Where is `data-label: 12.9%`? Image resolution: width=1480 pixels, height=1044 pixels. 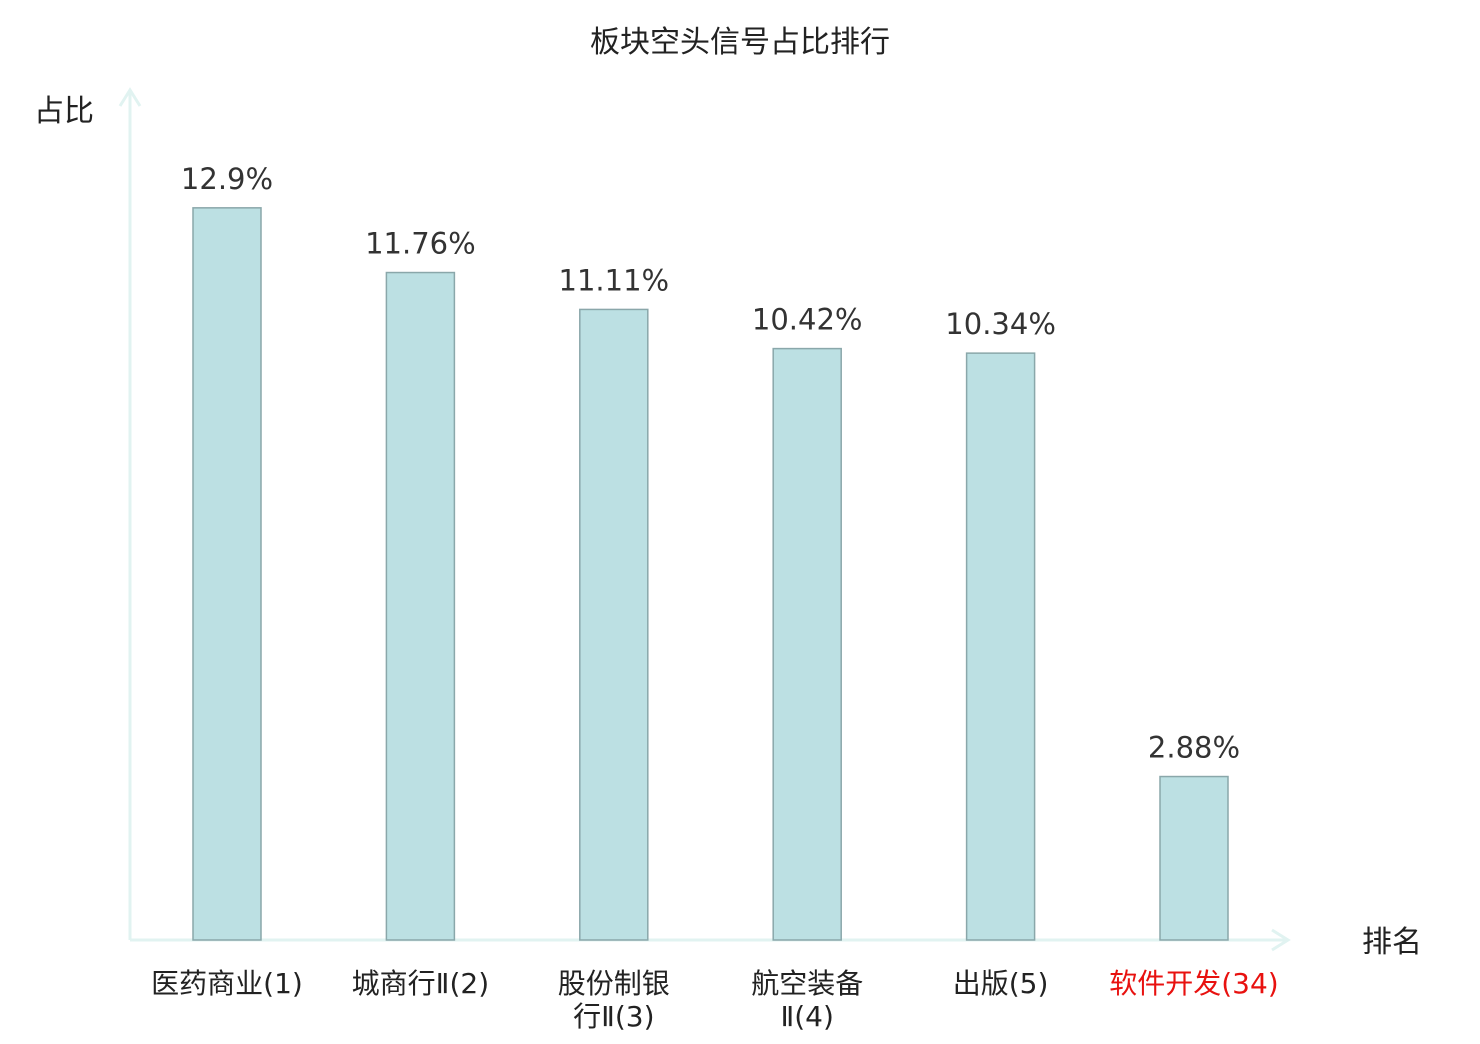 data-label: 12.9% is located at coordinates (227, 179).